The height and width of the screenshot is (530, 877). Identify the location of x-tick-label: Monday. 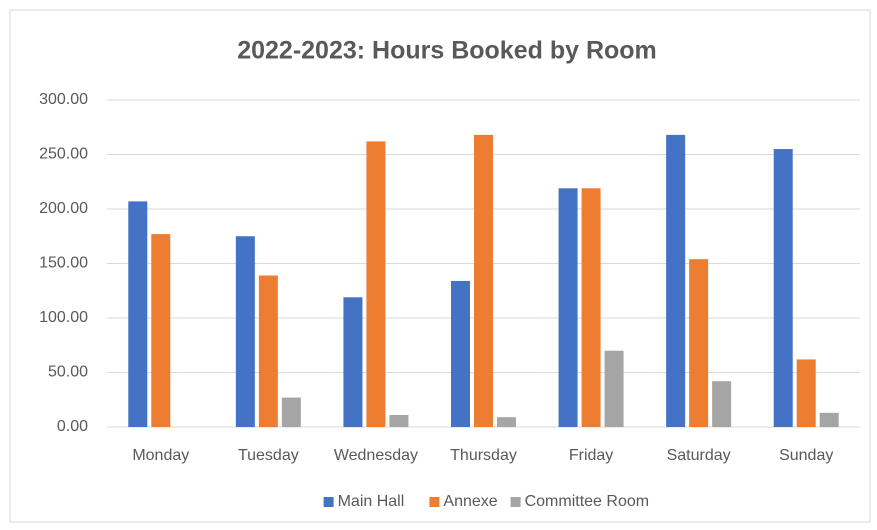
(160, 455).